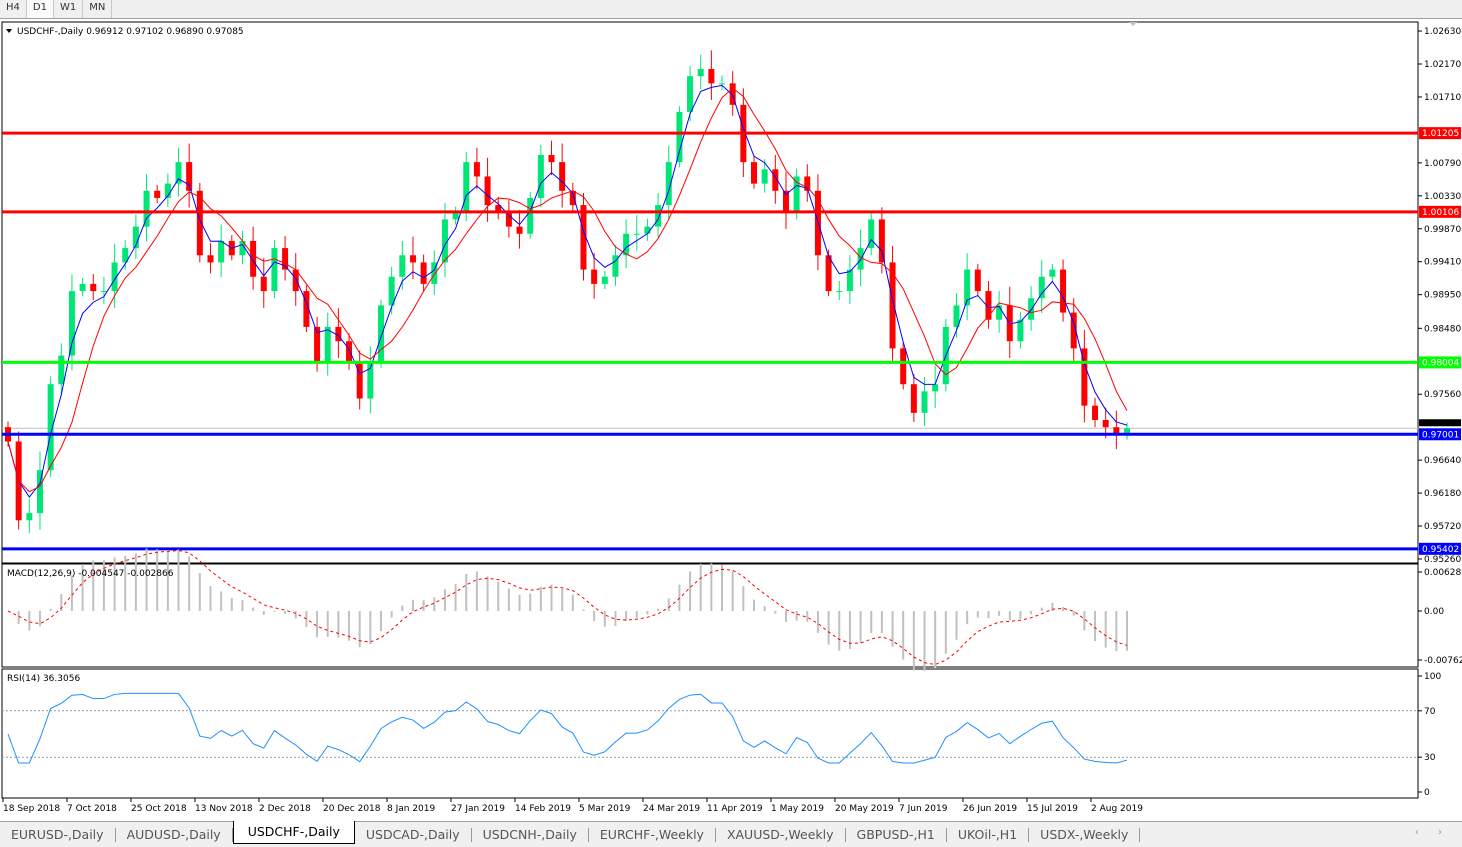 Image resolution: width=1462 pixels, height=847 pixels. What do you see at coordinates (530, 834) in the screenshot?
I see `chart-tab: USDCNH-,Daily` at bounding box center [530, 834].